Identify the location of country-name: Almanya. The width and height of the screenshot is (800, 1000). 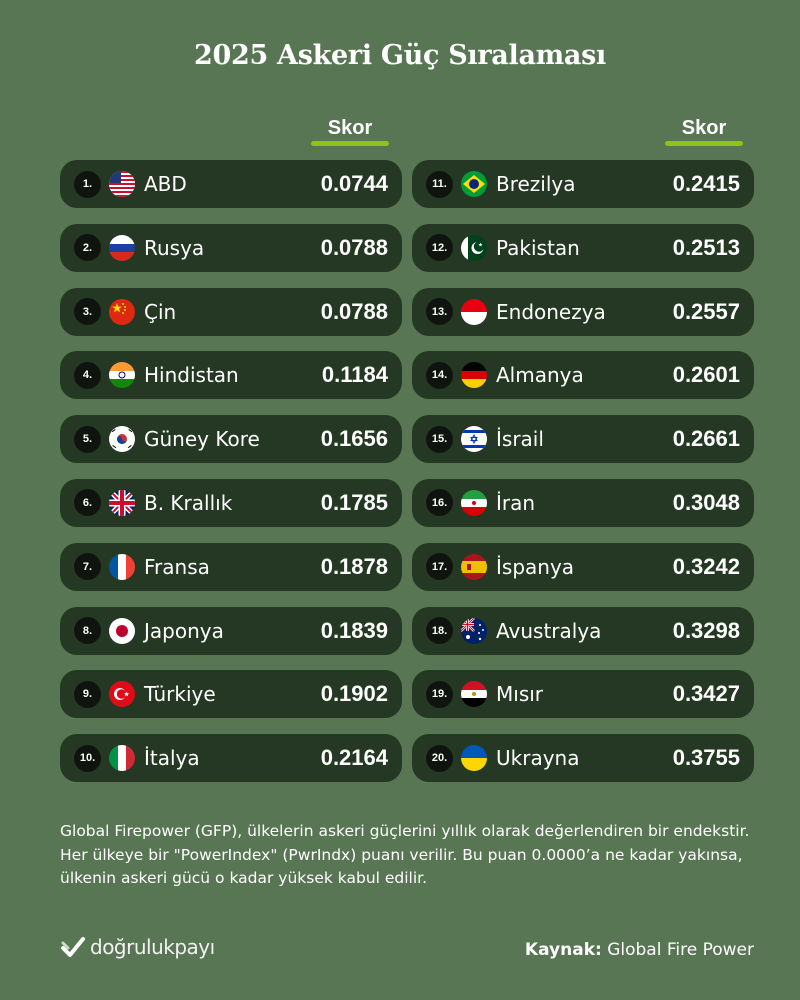
(540, 375).